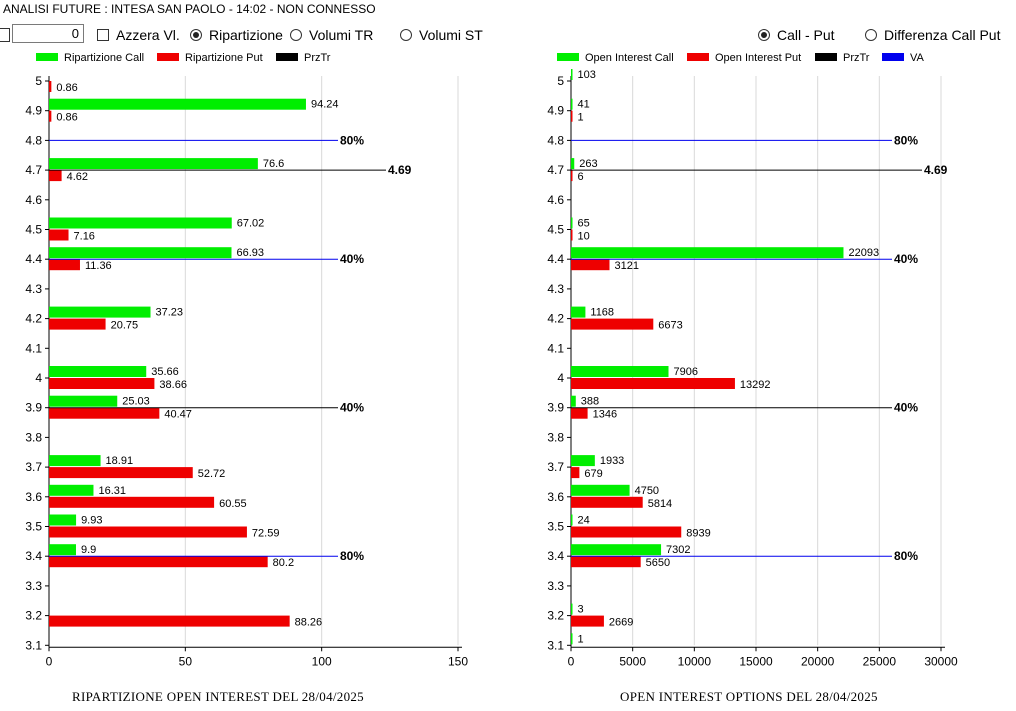 The image size is (1016, 711). Describe the element at coordinates (48, 33) in the screenshot. I see `number-input` at that location.